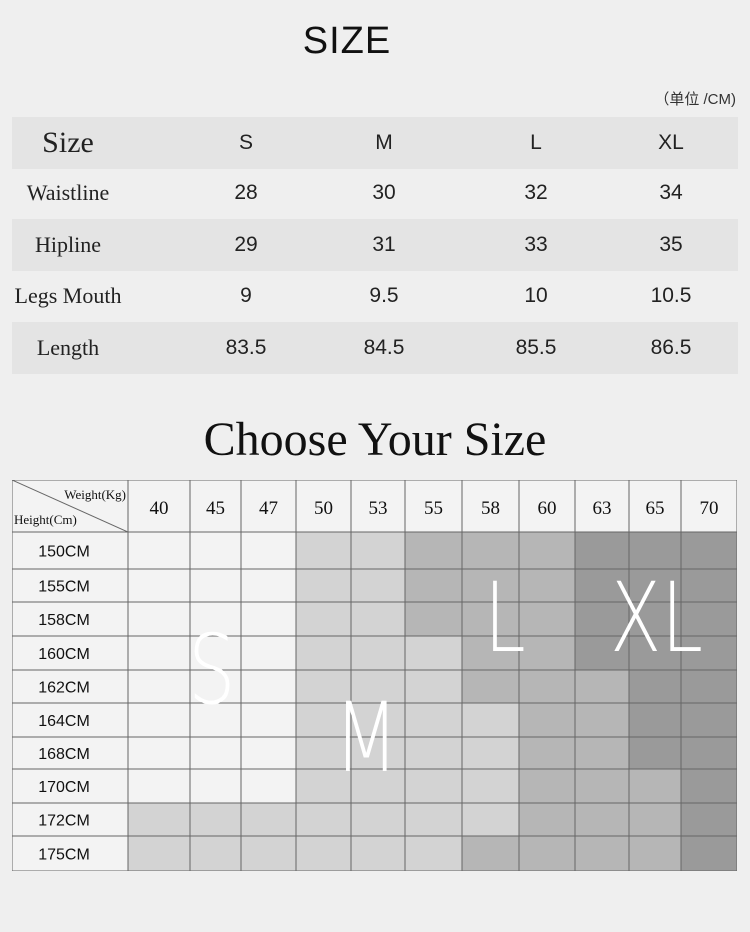 This screenshot has width=750, height=932. Describe the element at coordinates (490, 508) in the screenshot. I see `weight-header: 58` at that location.